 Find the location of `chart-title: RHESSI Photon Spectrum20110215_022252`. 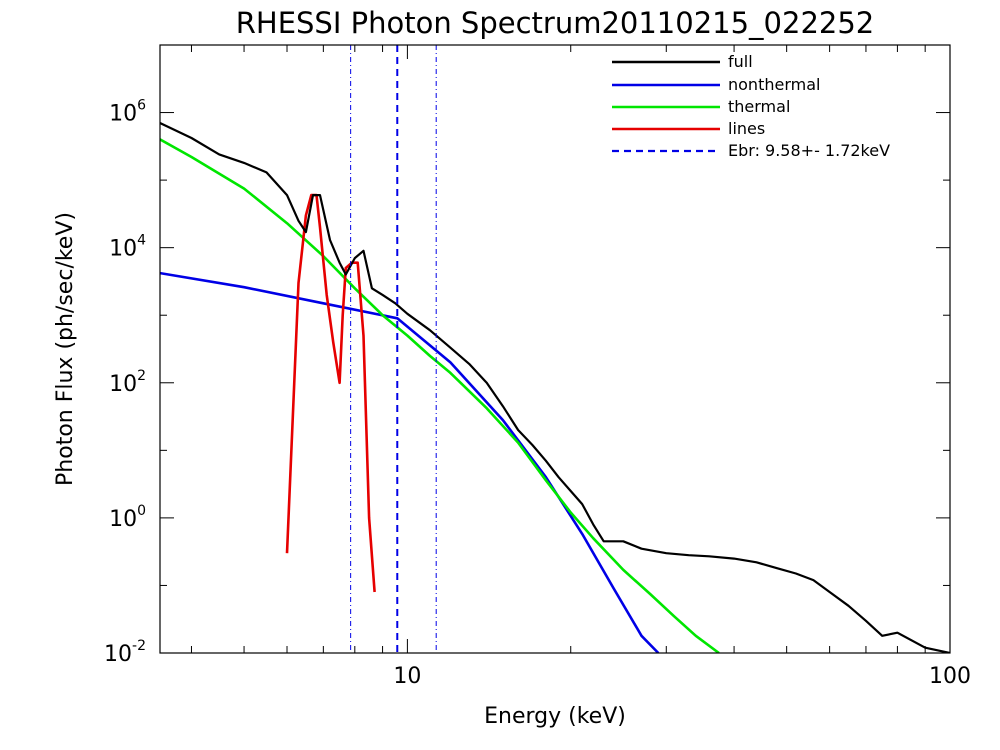

chart-title: RHESSI Photon Spectrum20110215_022252 is located at coordinates (555, 23).